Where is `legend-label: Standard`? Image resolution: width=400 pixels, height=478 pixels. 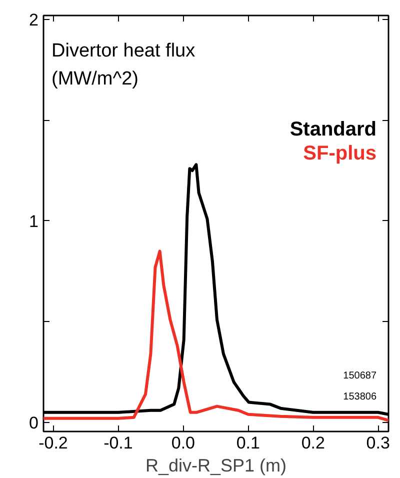
legend-label: Standard is located at coordinates (333, 129).